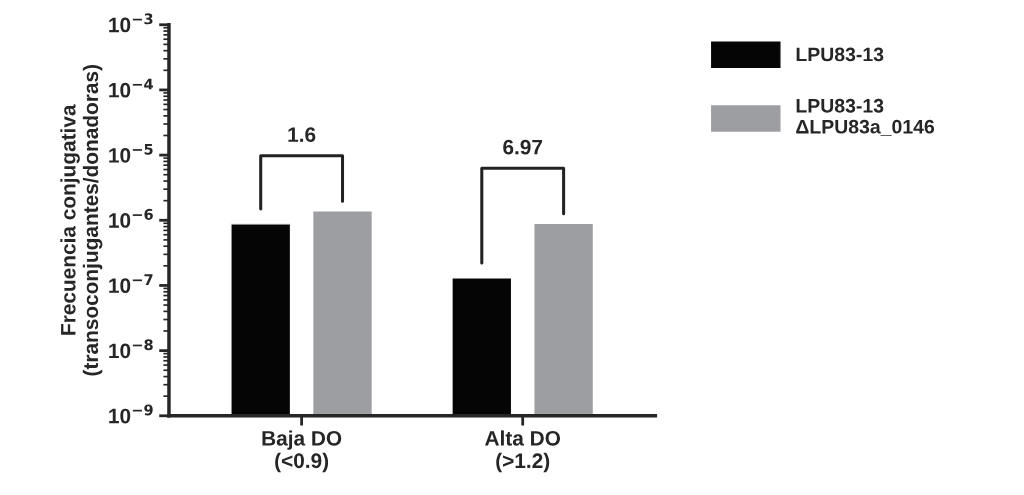 The height and width of the screenshot is (495, 1024). Describe the element at coordinates (131, 284) in the screenshot. I see `y-tick-label: 10$^{−7}$` at that location.